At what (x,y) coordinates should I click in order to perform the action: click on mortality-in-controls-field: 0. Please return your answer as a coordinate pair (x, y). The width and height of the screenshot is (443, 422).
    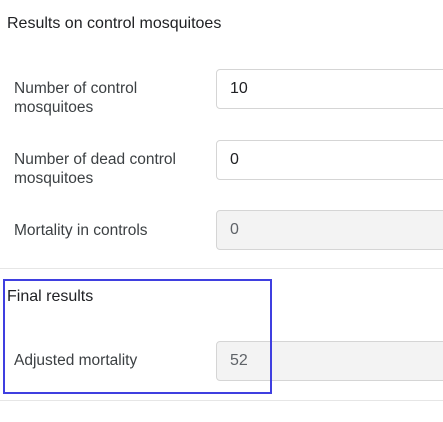
    Looking at the image, I should click on (329, 230).